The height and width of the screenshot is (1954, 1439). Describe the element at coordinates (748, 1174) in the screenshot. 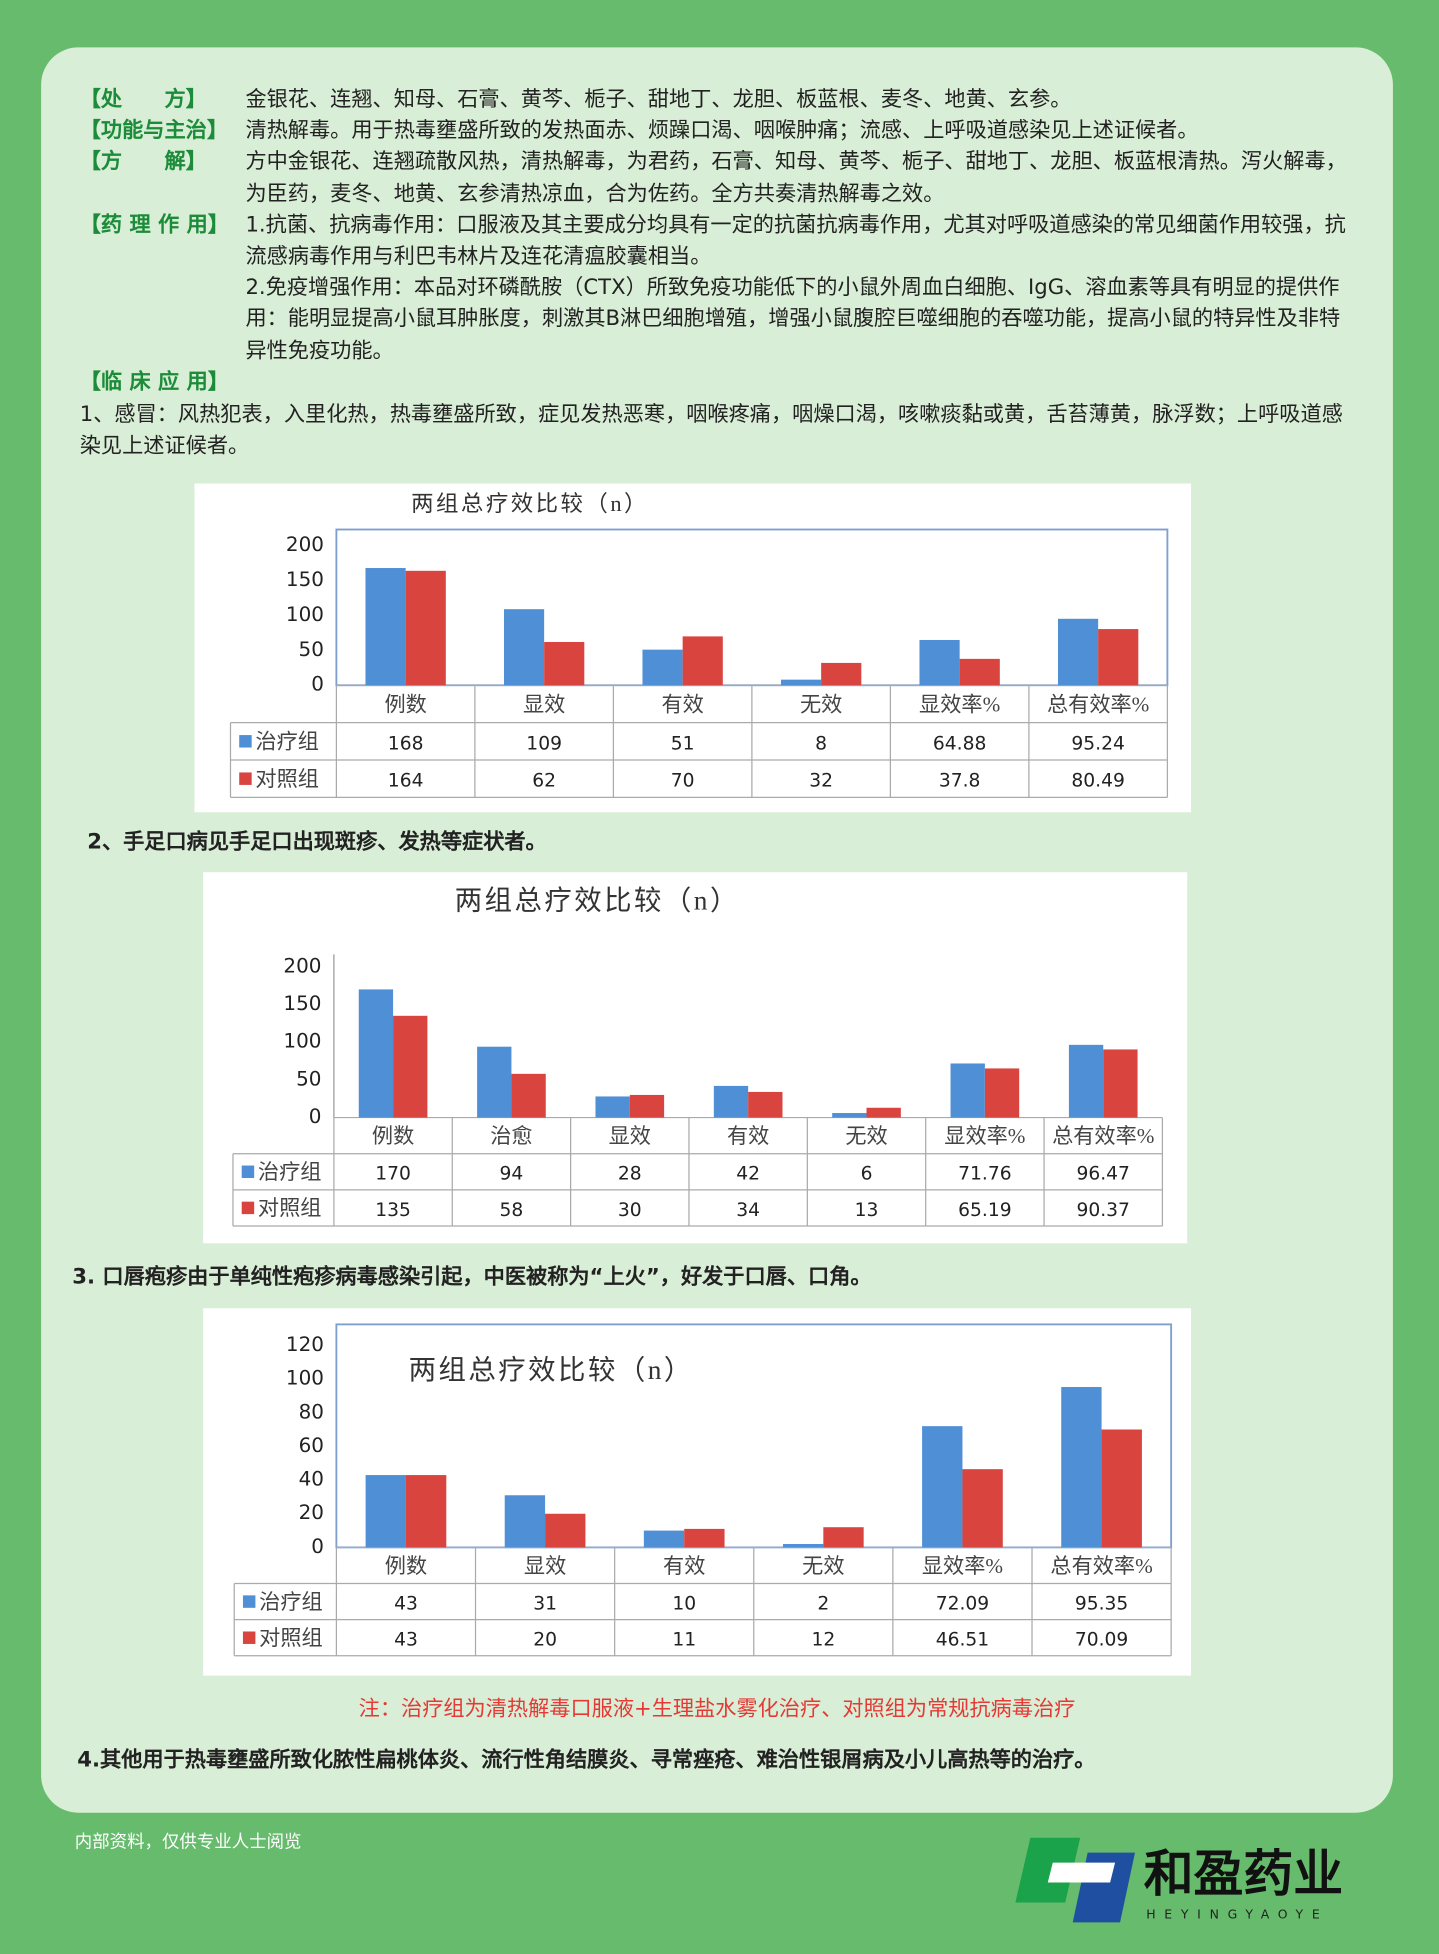

I see `table-value: 42` at that location.